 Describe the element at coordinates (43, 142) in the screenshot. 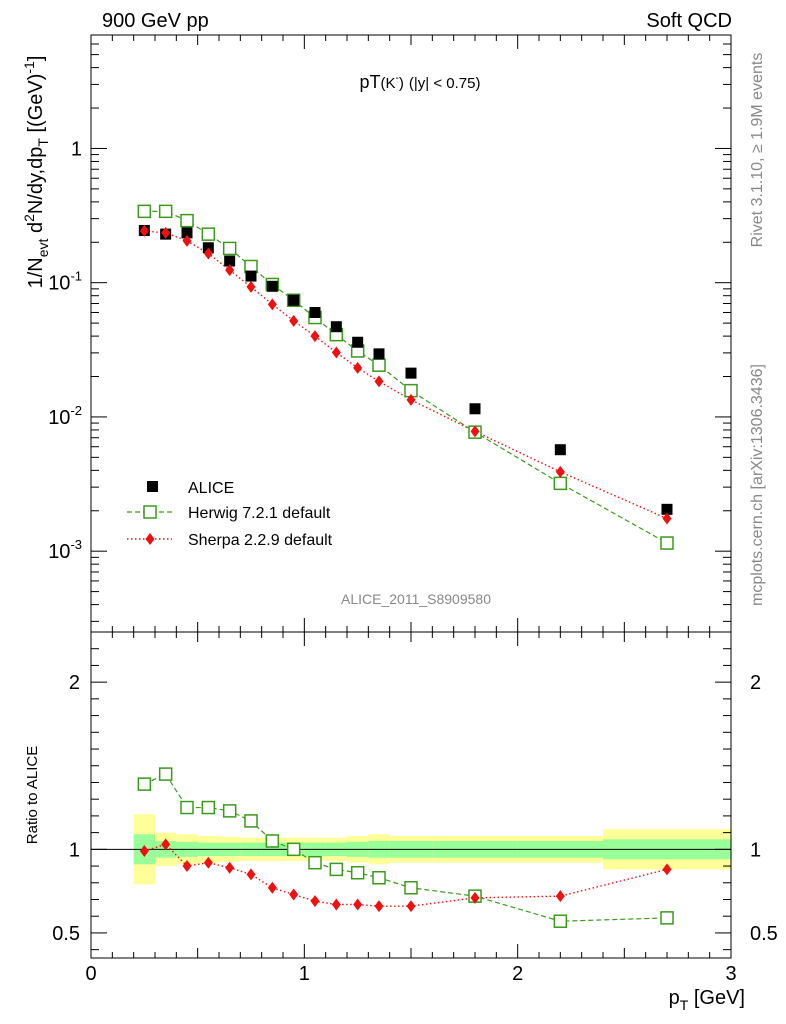

I see `ylabel-sub-t: T` at that location.